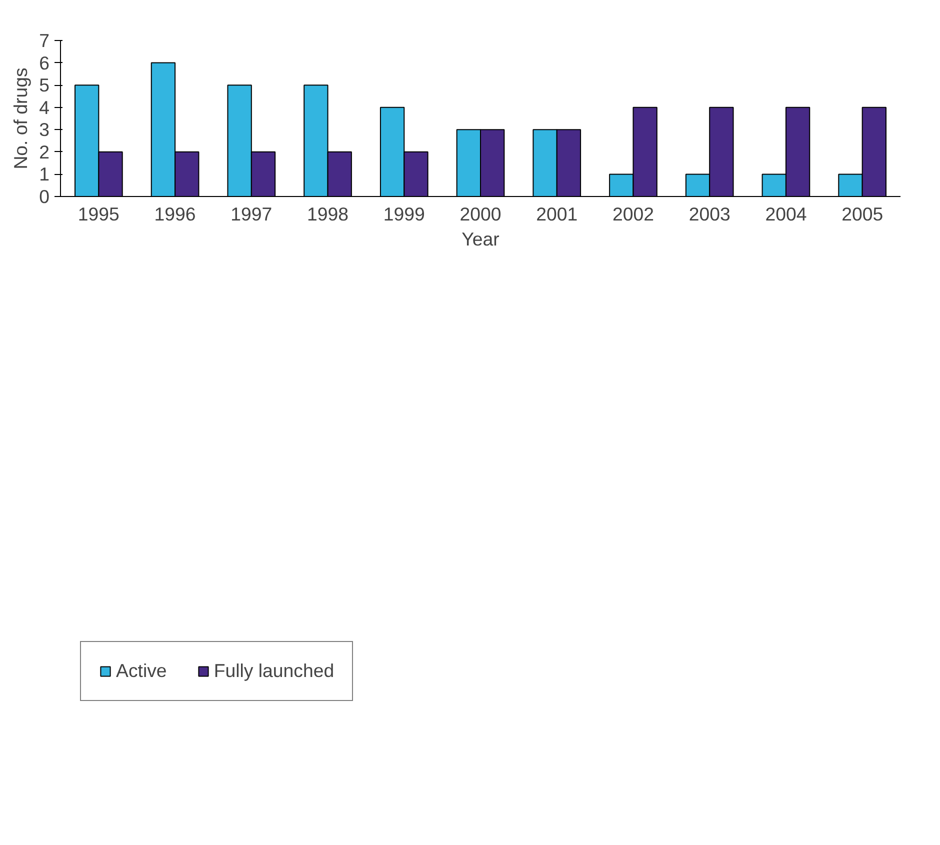 Image resolution: width=940 pixels, height=845 pixels. I want to click on x-tick-label: 2004, so click(786, 214).